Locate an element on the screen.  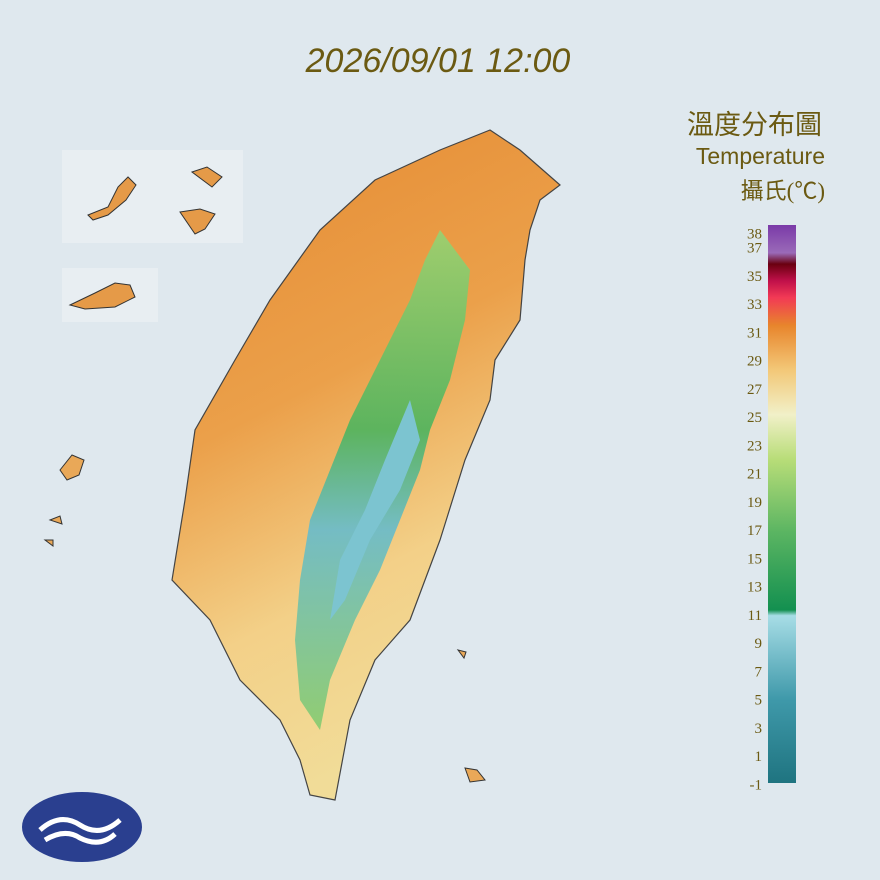
legend-label: -1 is located at coordinates (756, 785).